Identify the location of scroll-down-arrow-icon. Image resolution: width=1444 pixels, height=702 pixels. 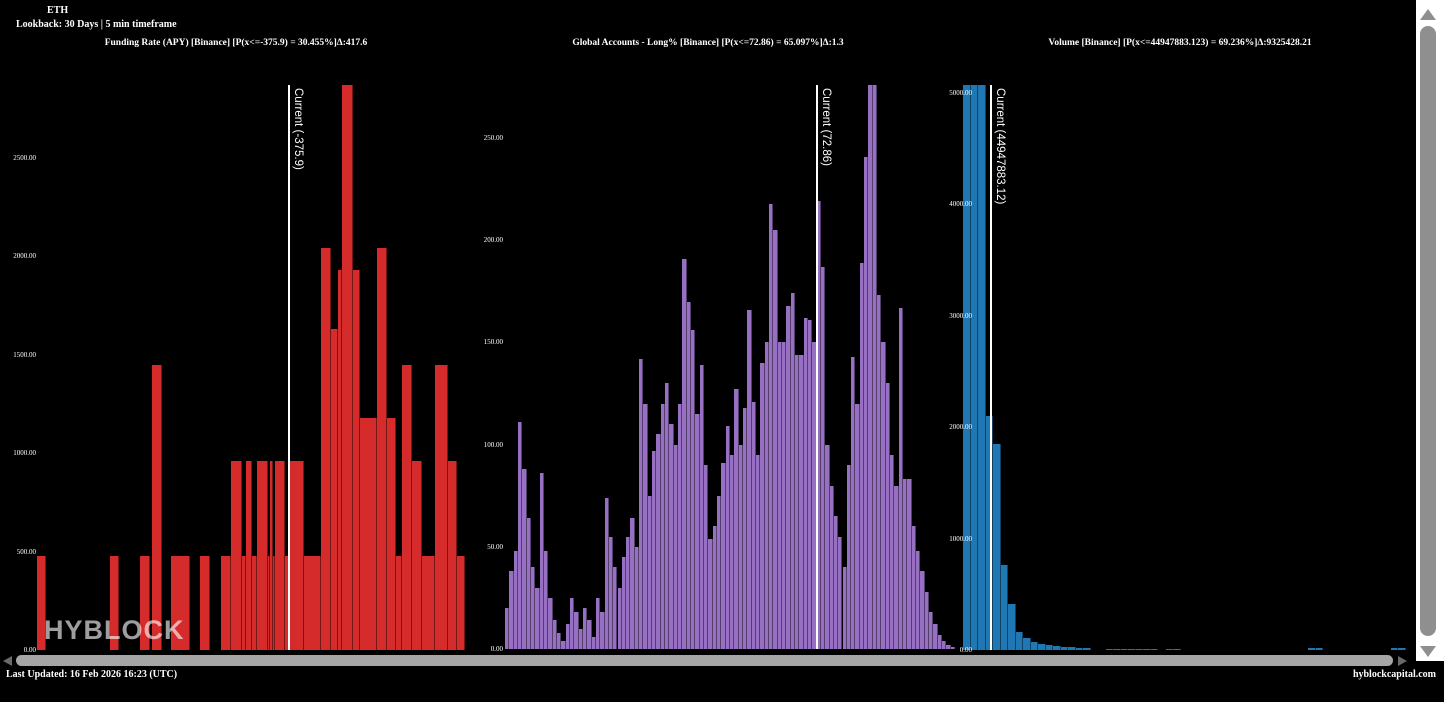
(1428, 651).